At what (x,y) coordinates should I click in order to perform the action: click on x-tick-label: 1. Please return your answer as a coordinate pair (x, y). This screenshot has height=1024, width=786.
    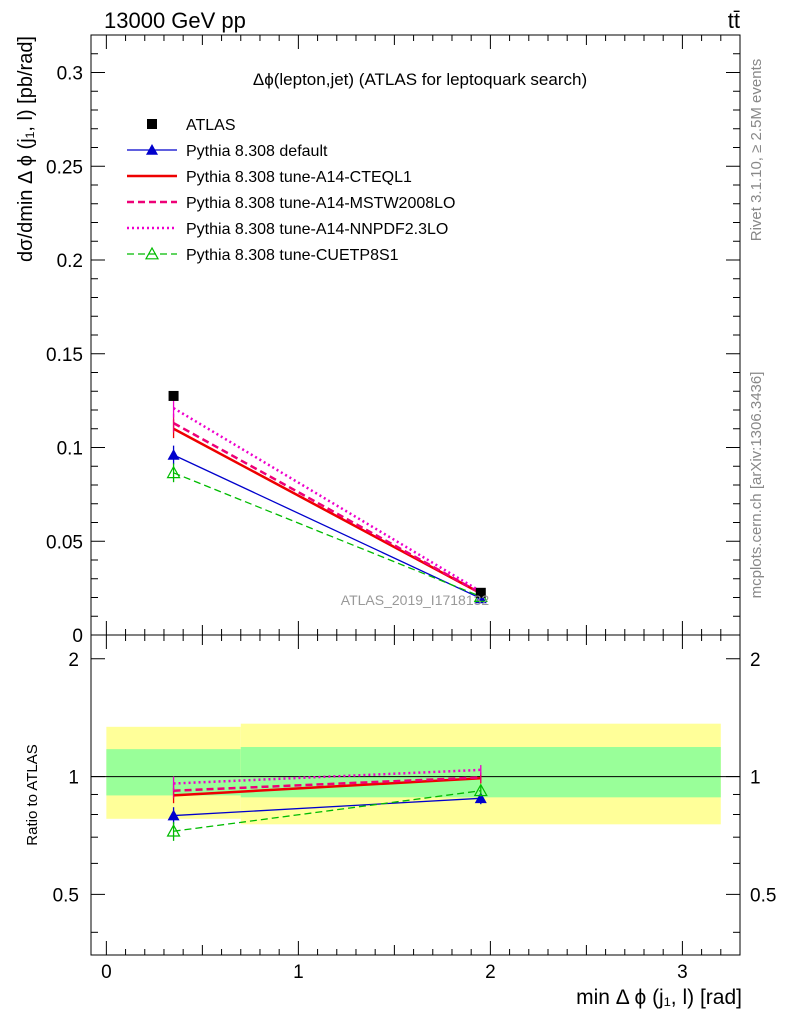
    Looking at the image, I should click on (298, 972).